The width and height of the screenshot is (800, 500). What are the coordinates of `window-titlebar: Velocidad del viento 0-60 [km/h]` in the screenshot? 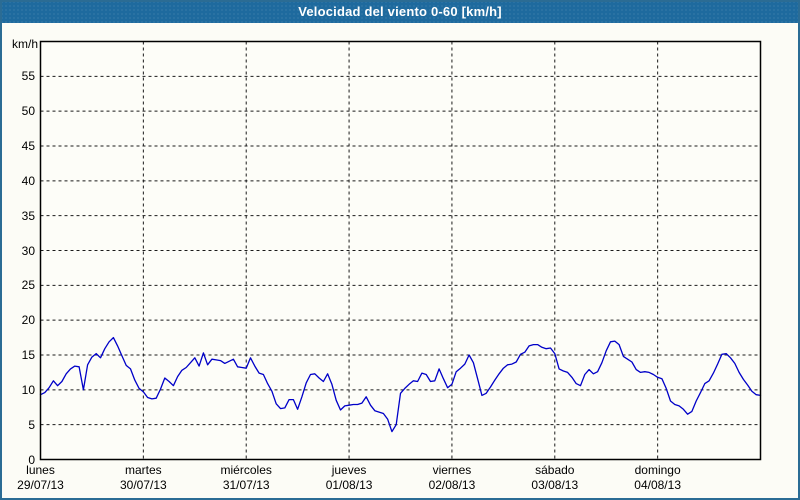 It's located at (400, 11).